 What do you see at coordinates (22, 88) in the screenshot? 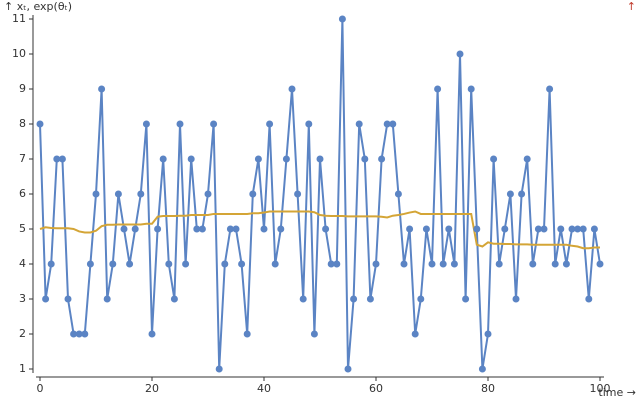
I see `y-tick-label: 9` at bounding box center [22, 88].